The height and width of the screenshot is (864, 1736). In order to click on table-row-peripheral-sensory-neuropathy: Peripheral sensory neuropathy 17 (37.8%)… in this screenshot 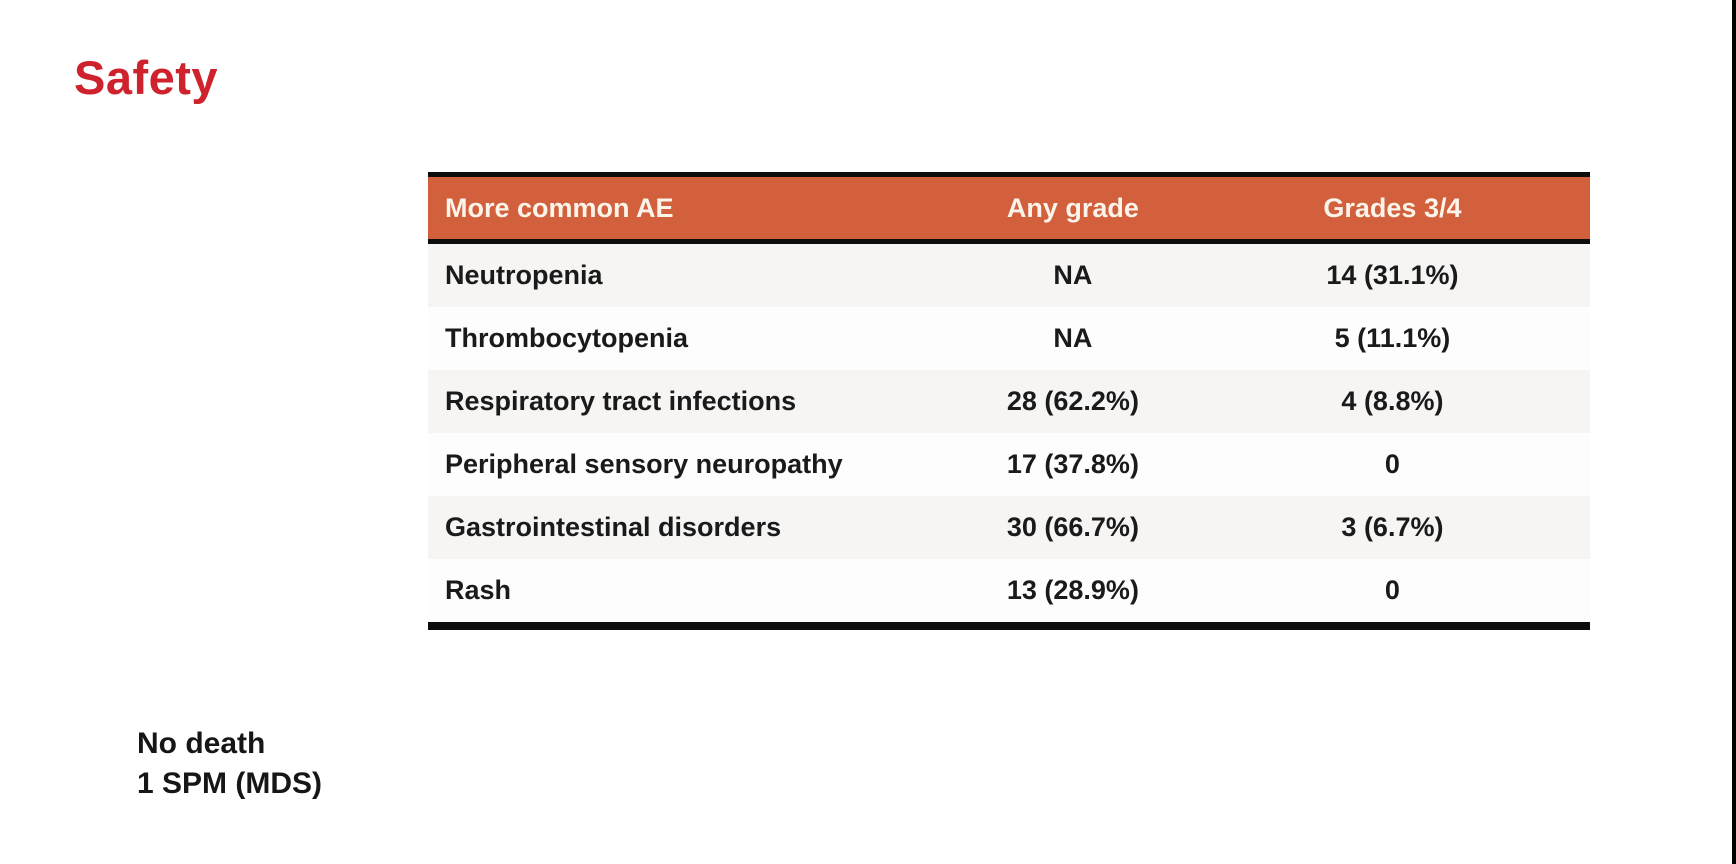, I will do `click(1009, 464)`.